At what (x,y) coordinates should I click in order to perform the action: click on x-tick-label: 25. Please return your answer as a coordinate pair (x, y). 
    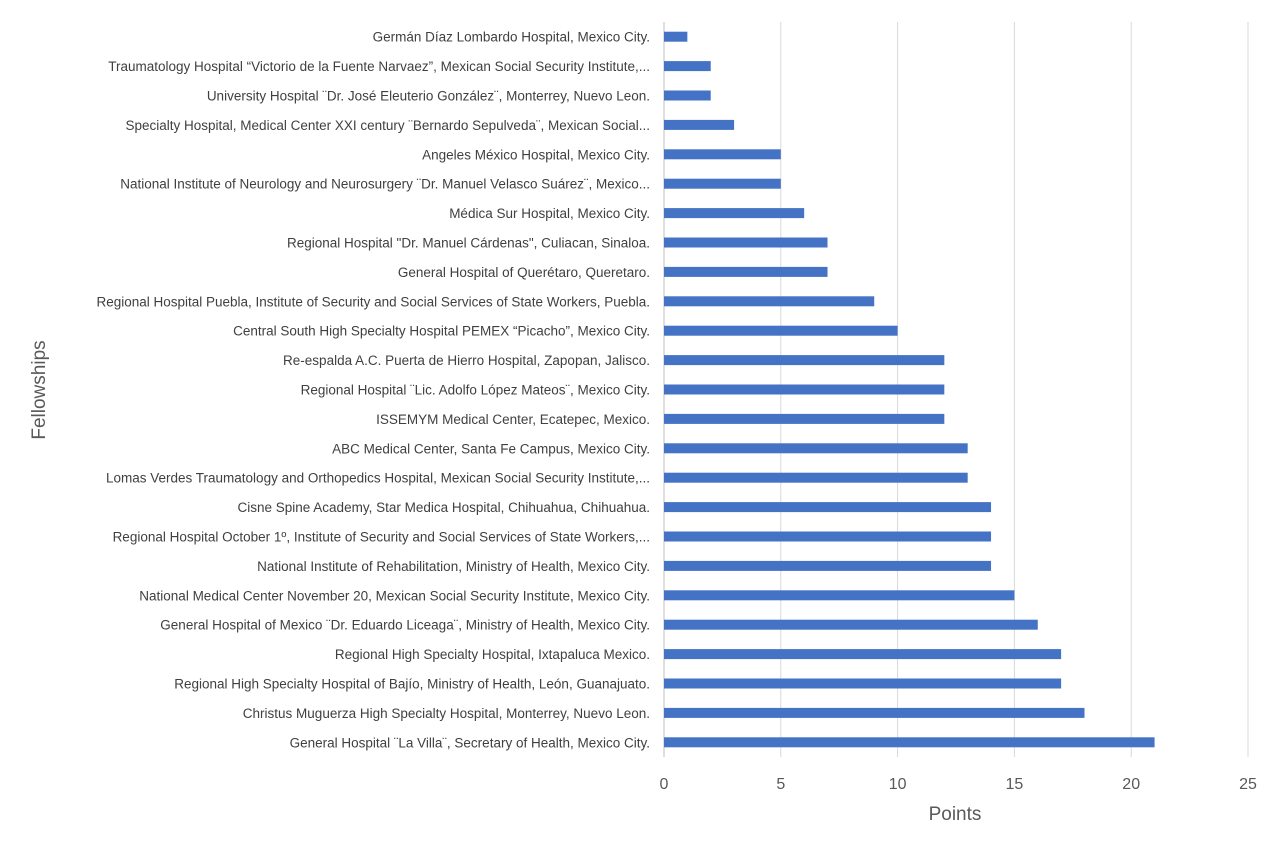
    Looking at the image, I should click on (1248, 784).